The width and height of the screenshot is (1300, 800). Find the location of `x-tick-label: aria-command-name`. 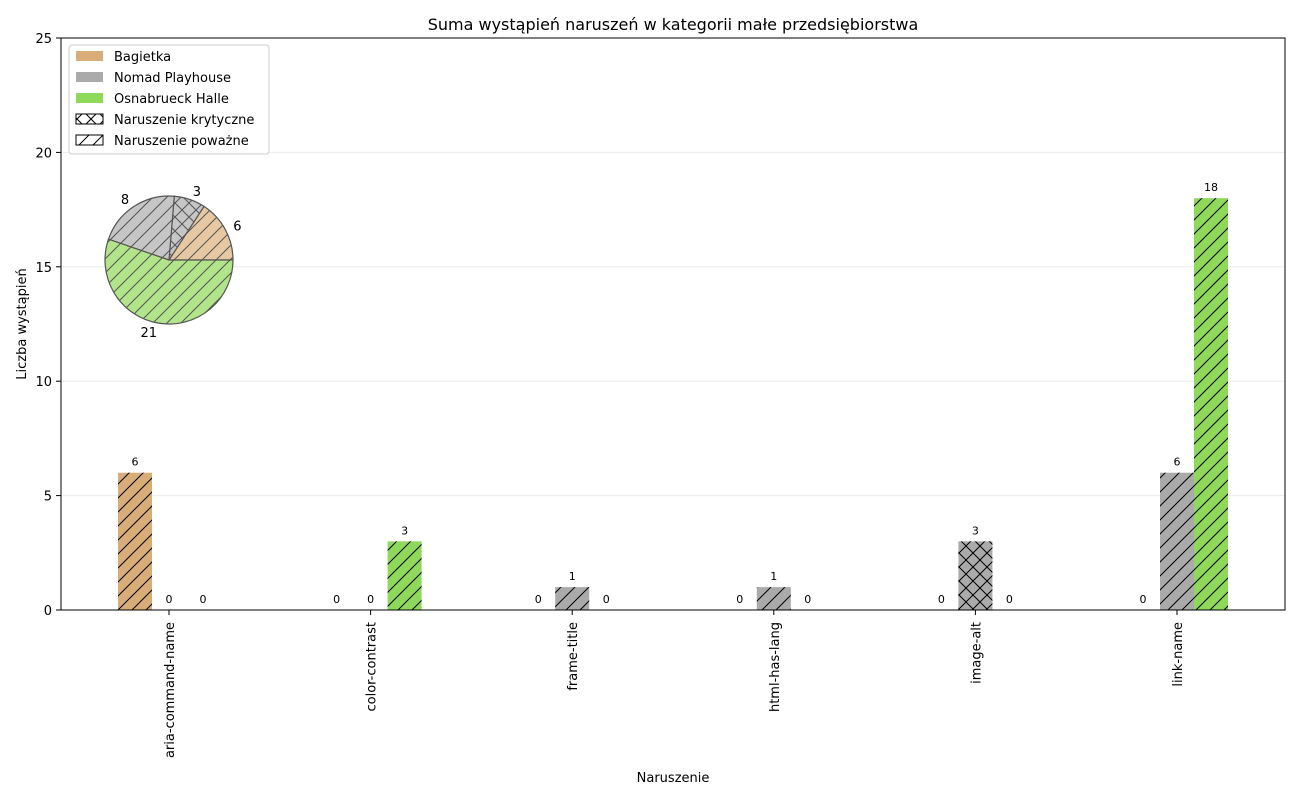

x-tick-label: aria-command-name is located at coordinates (170, 690).